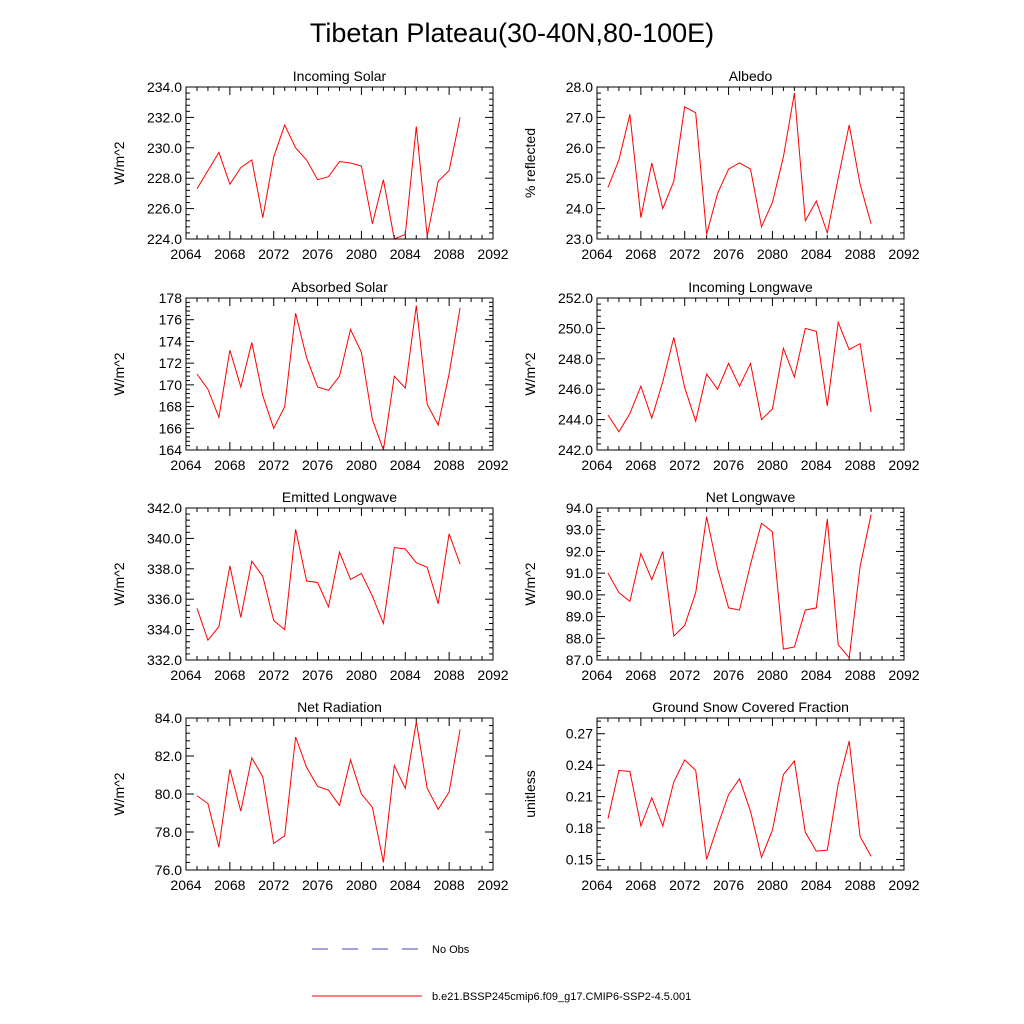 This screenshot has height=1024, width=1024. What do you see at coordinates (579, 148) in the screenshot?
I see `y-tick-label: 26.0` at bounding box center [579, 148].